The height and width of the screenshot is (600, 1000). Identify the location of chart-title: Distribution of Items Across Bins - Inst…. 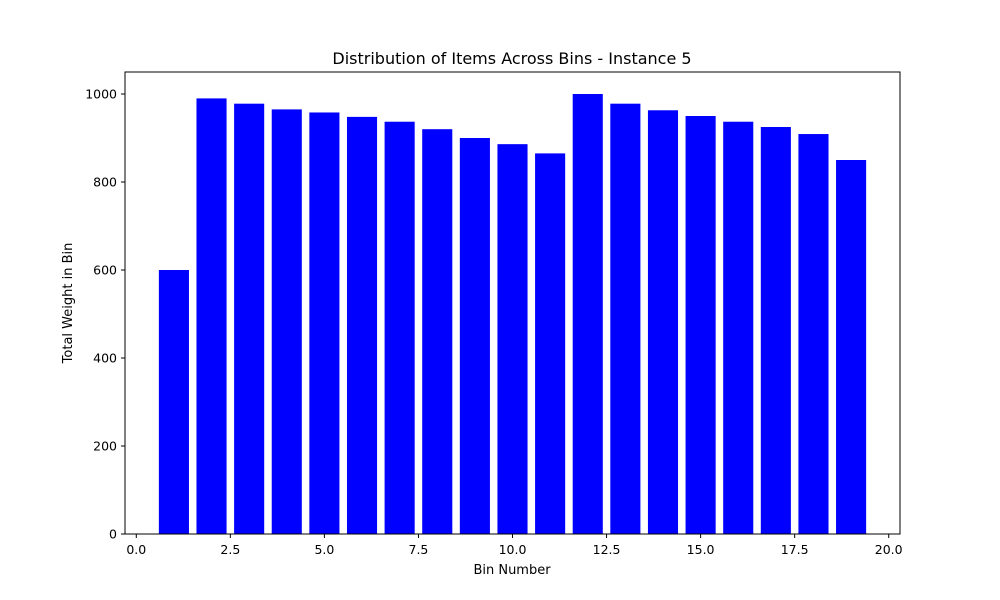
(511, 58).